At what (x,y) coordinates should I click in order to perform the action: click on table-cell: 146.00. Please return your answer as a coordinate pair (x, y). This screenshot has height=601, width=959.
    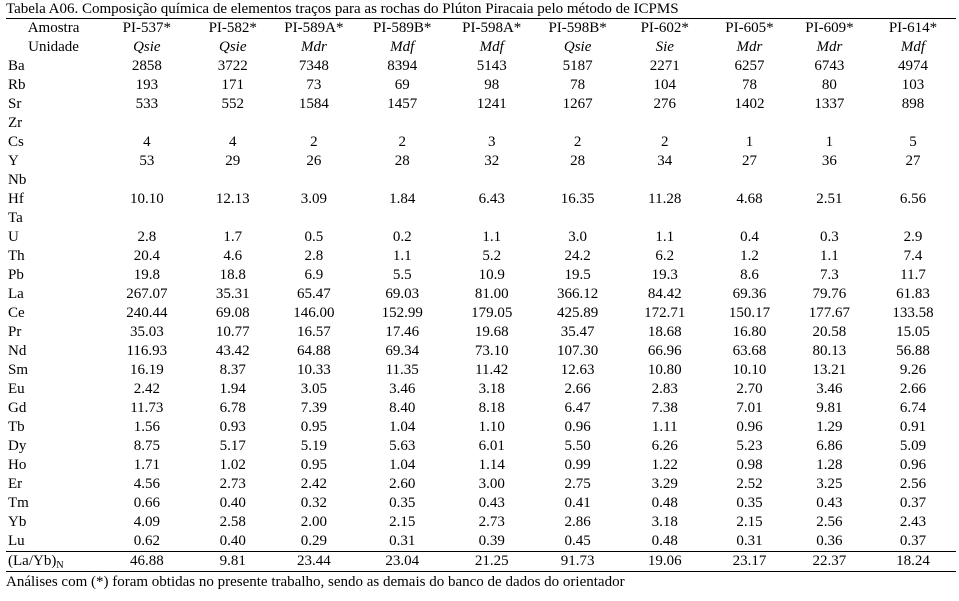
    Looking at the image, I should click on (314, 313).